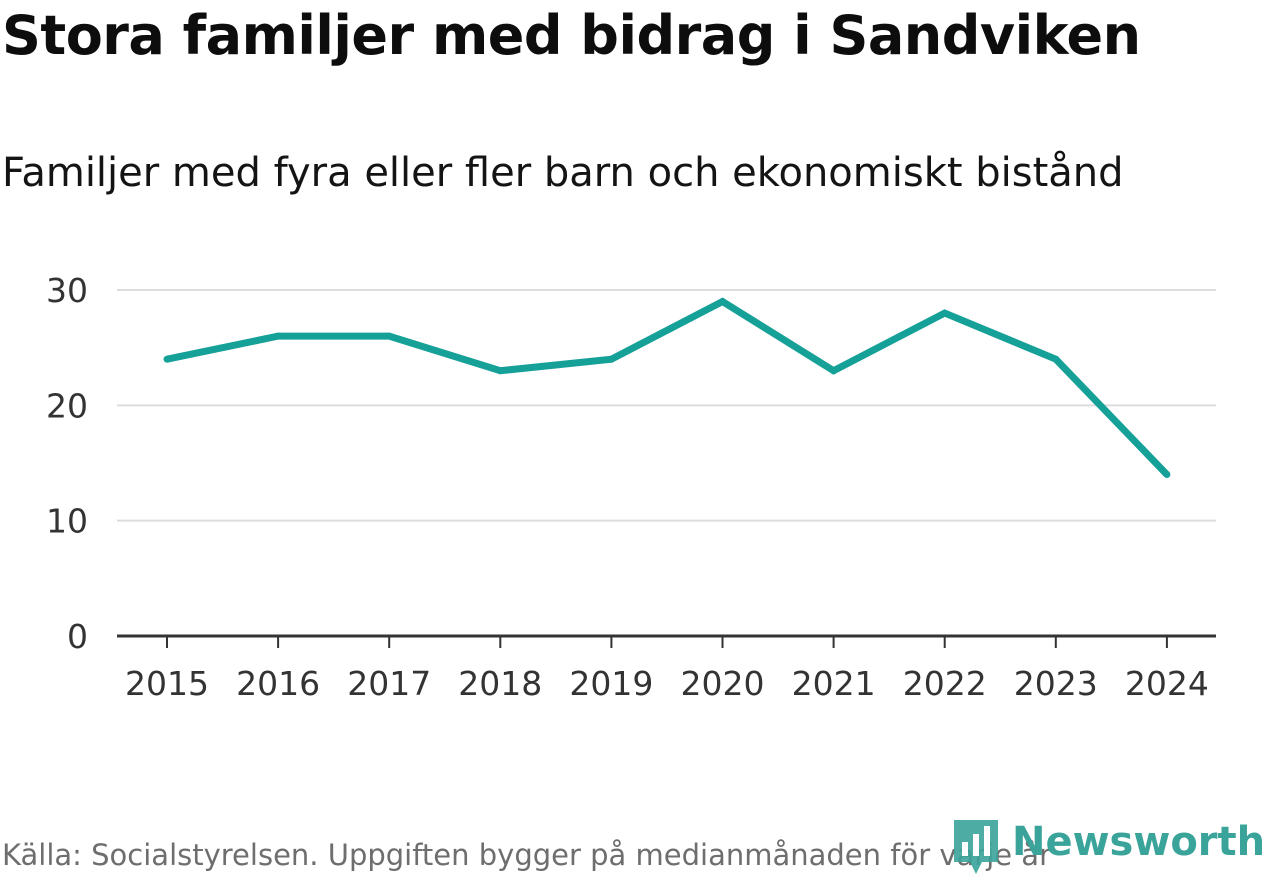  What do you see at coordinates (278, 683) in the screenshot?
I see `x-tick-label: 2016` at bounding box center [278, 683].